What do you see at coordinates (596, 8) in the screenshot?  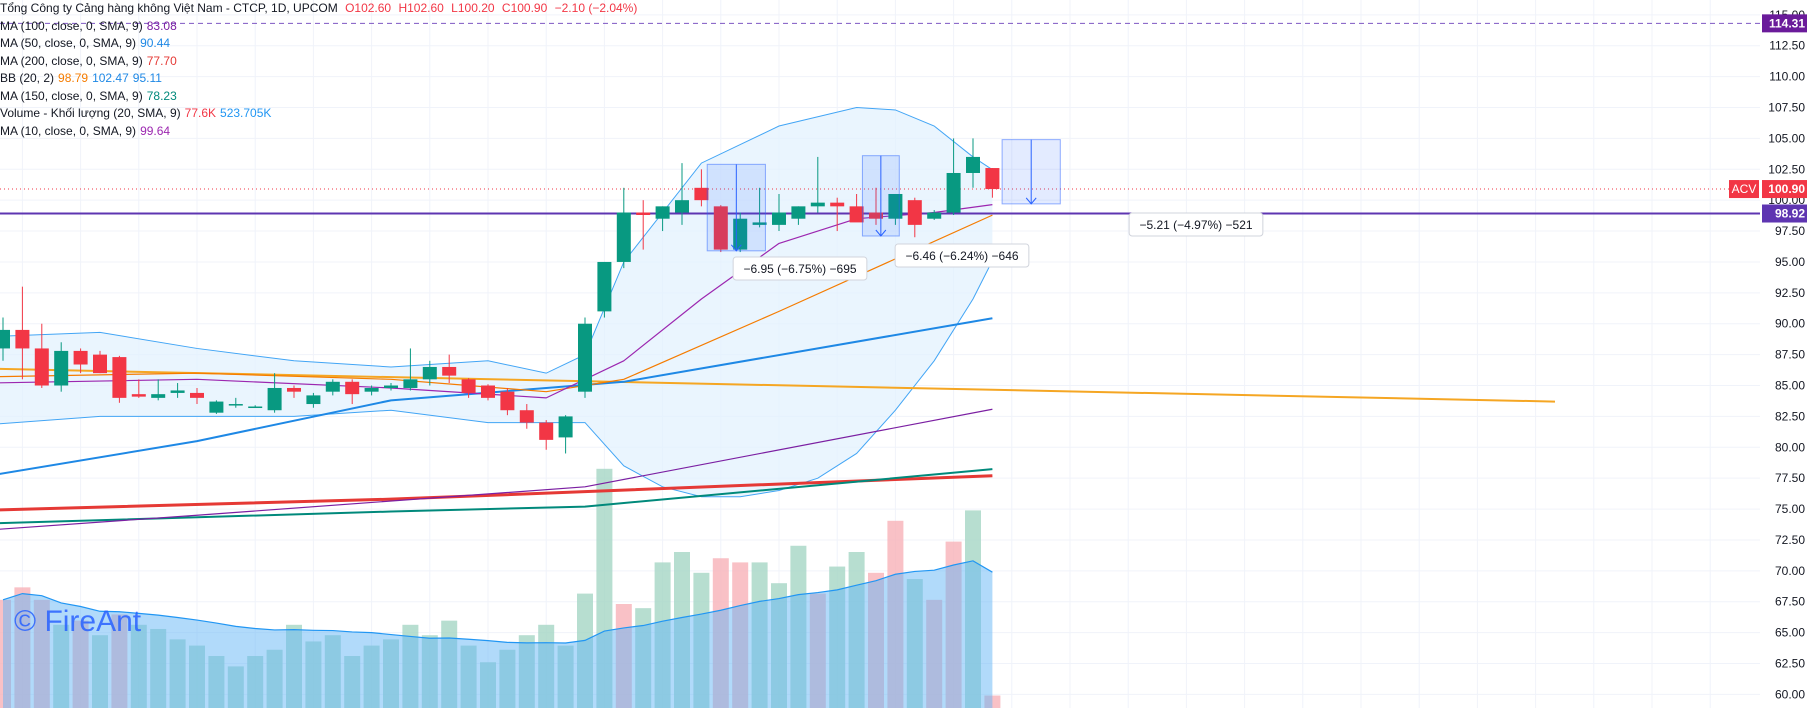 I see `legend-change: −2.10 (−2.04%)` at bounding box center [596, 8].